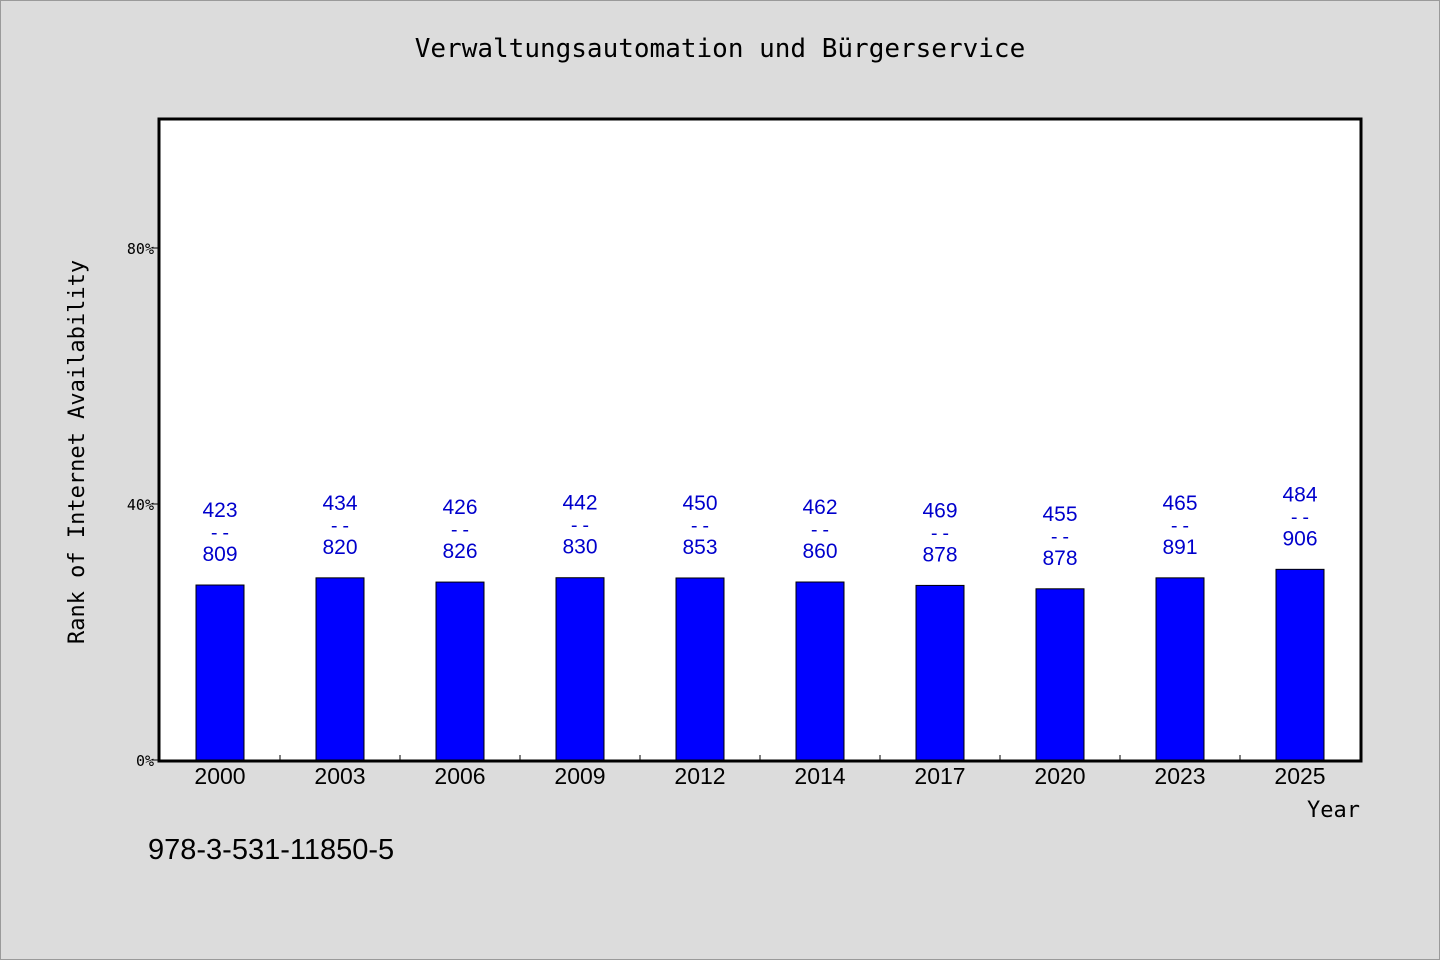 The width and height of the screenshot is (1440, 960). I want to click on bar-label-numerator: 426, so click(459, 507).